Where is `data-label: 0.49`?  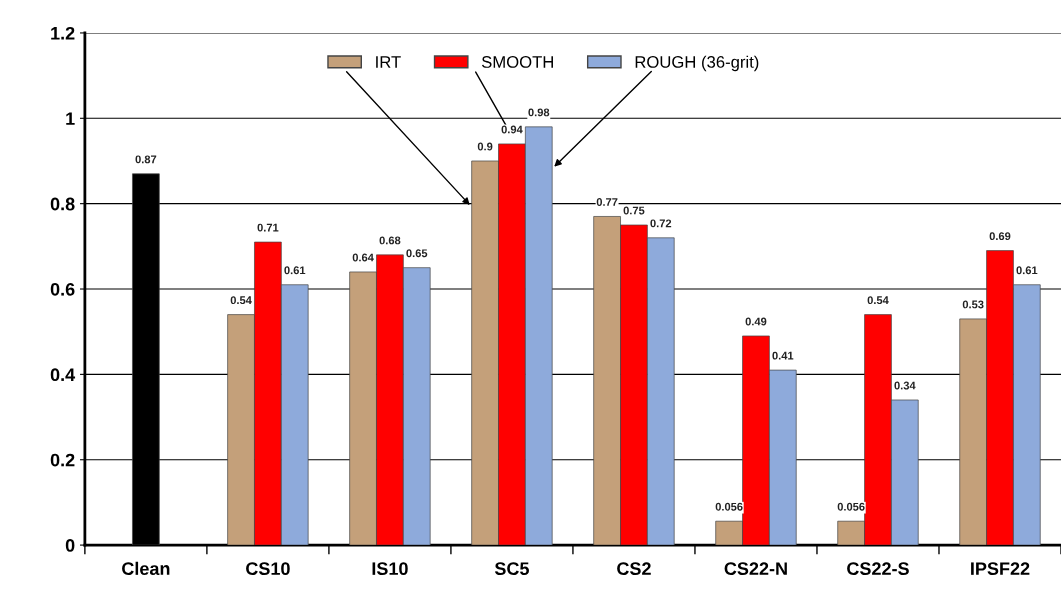 data-label: 0.49 is located at coordinates (756, 321).